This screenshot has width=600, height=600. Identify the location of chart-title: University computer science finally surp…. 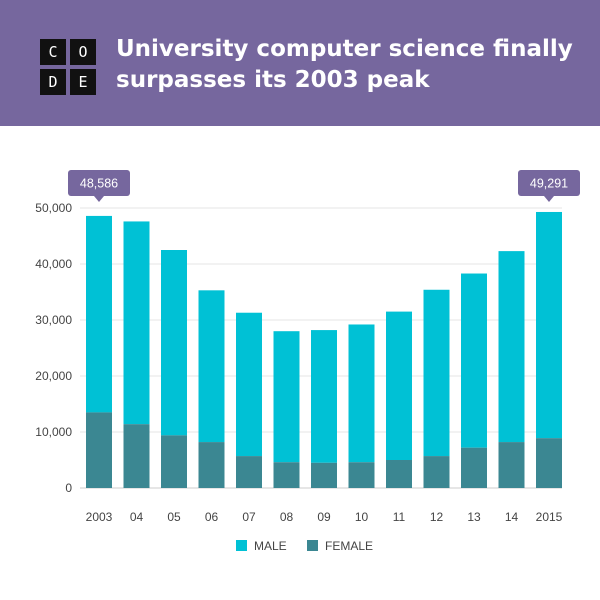
(344, 64).